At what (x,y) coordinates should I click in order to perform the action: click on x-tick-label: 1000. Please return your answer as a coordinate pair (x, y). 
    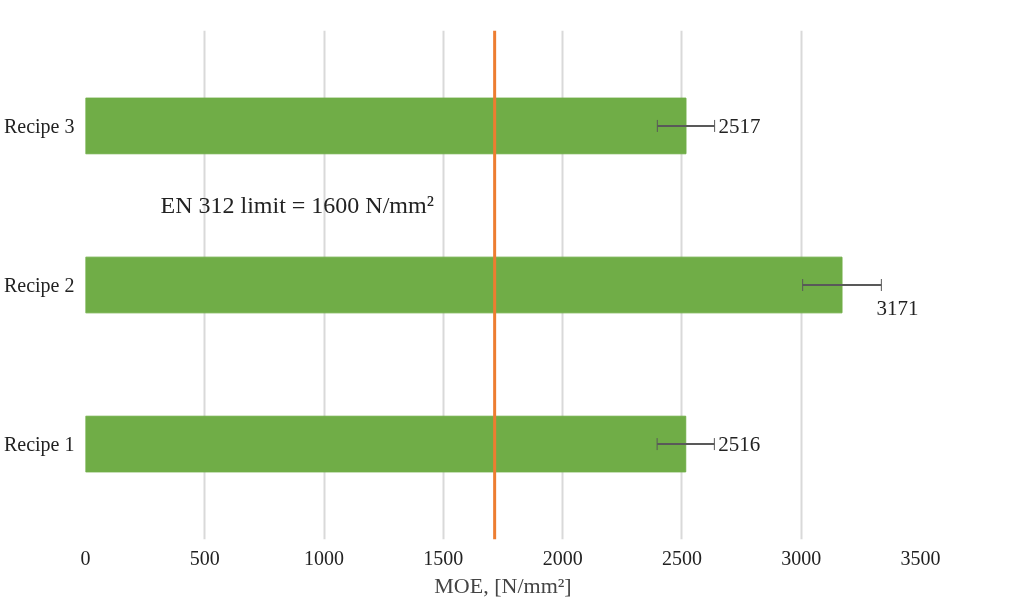
    Looking at the image, I should click on (324, 557).